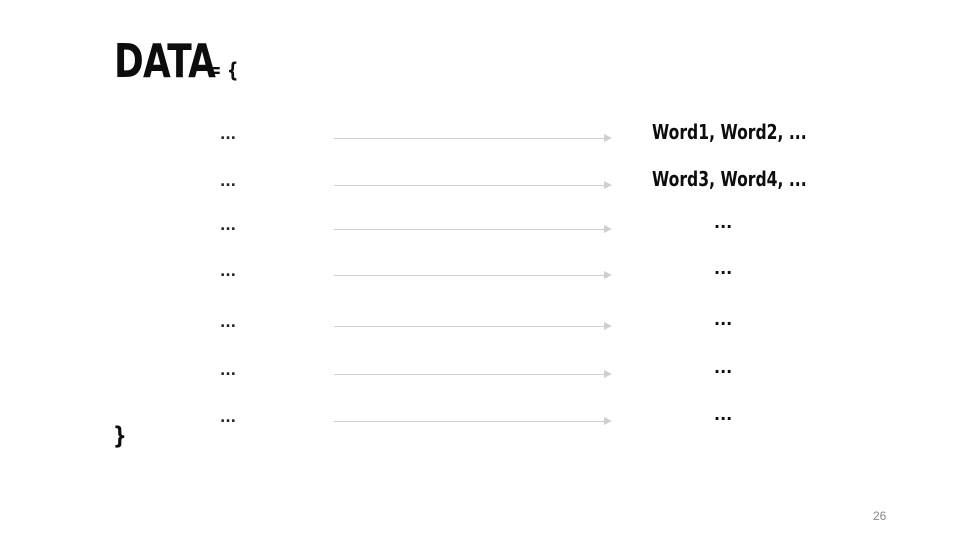  I want to click on slide-title: DATA = {, so click(179, 61).